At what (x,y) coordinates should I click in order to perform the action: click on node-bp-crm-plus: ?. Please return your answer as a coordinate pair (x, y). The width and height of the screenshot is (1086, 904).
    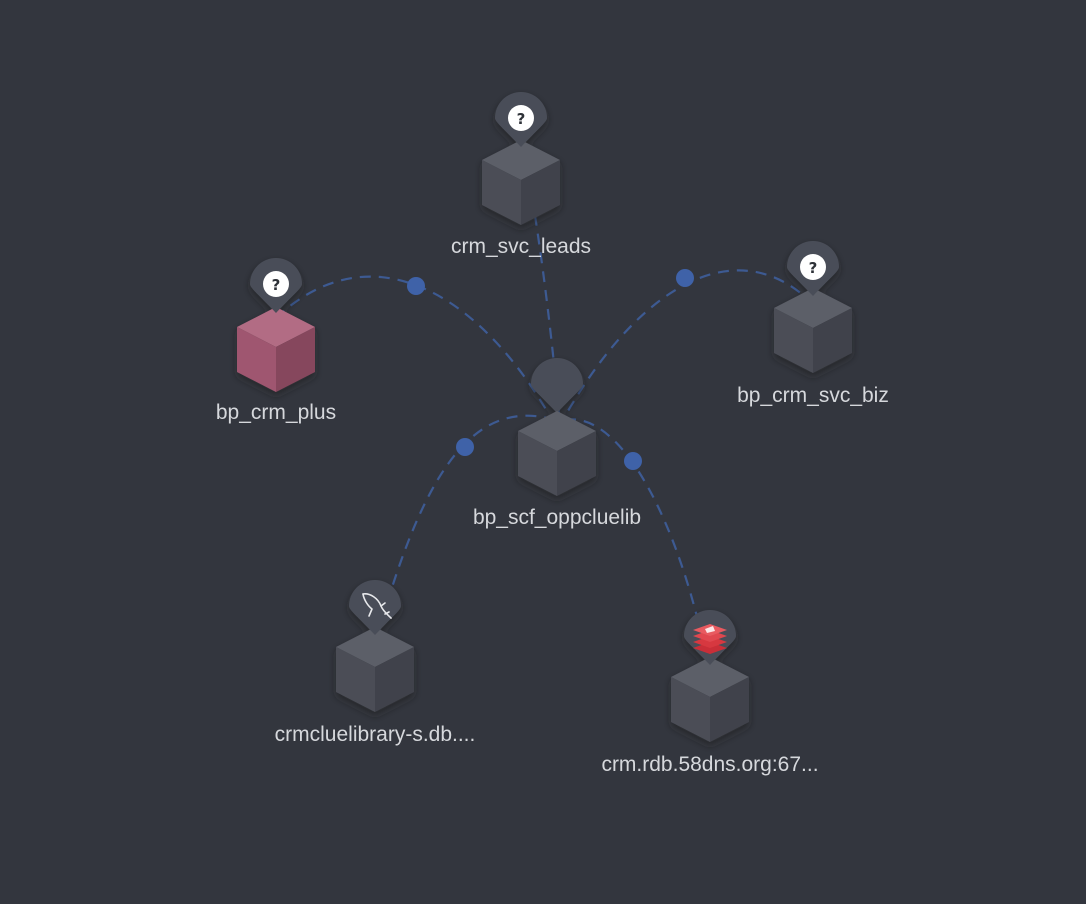
    Looking at the image, I should click on (276, 325).